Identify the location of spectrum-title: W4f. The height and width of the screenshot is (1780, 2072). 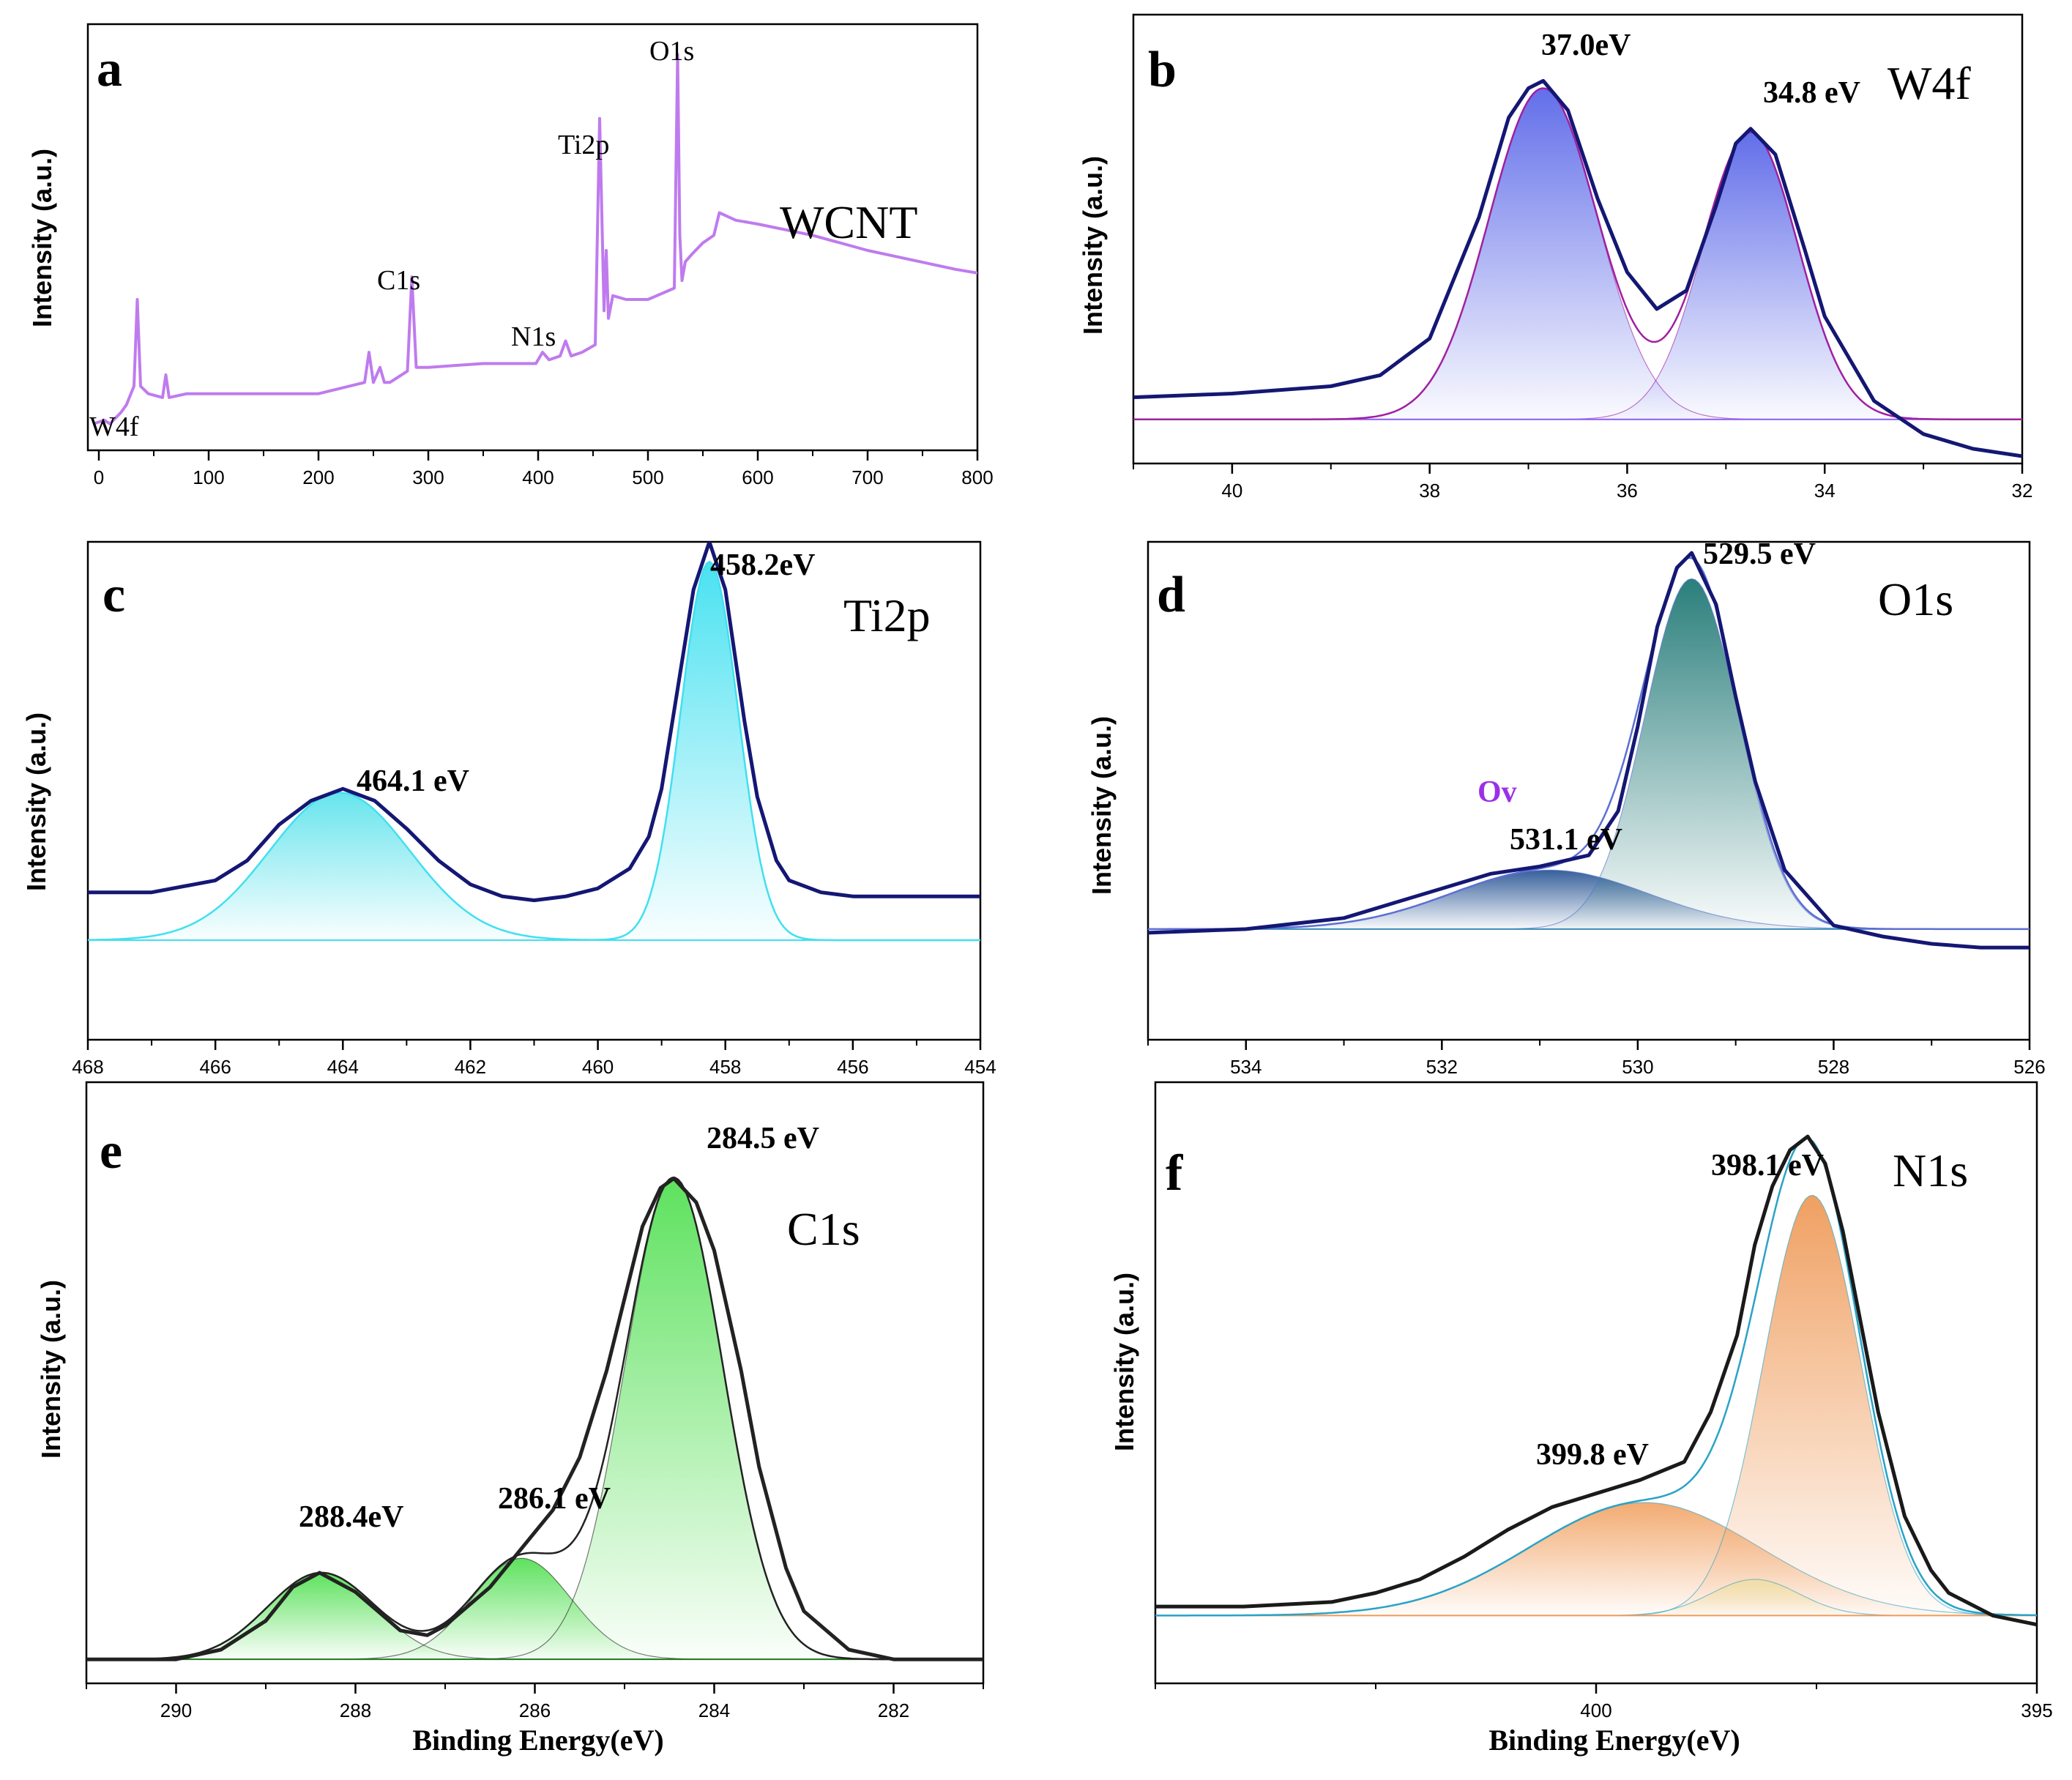
(1929, 83).